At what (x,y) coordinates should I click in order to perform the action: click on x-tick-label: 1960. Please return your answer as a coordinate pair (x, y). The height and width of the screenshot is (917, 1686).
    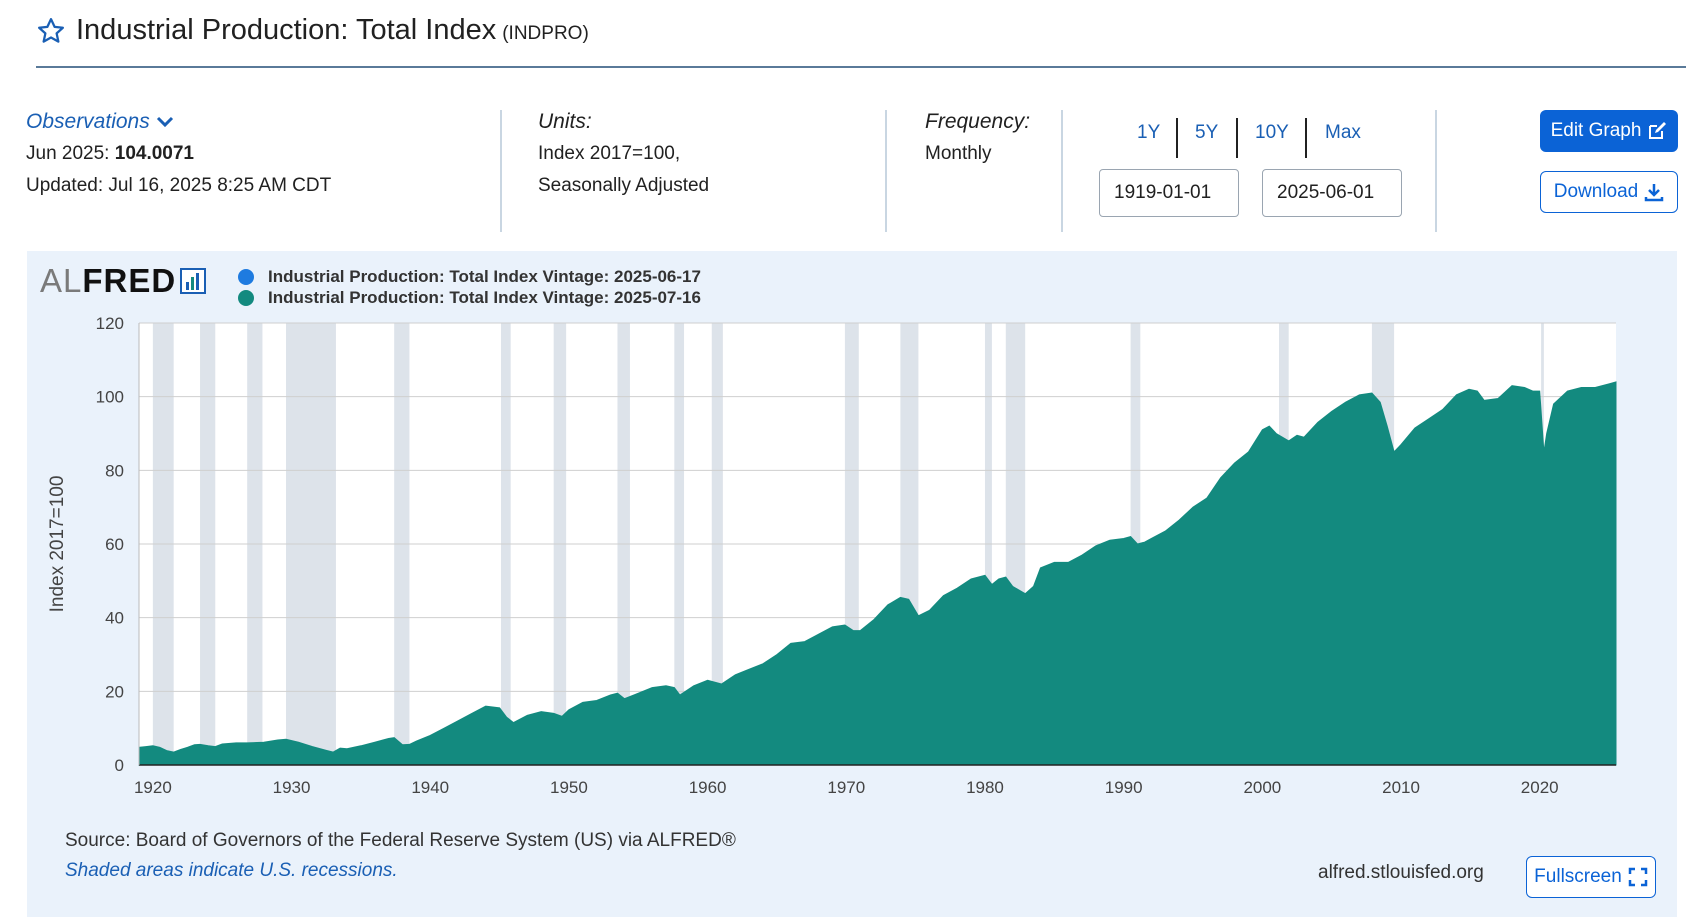
    Looking at the image, I should click on (708, 787).